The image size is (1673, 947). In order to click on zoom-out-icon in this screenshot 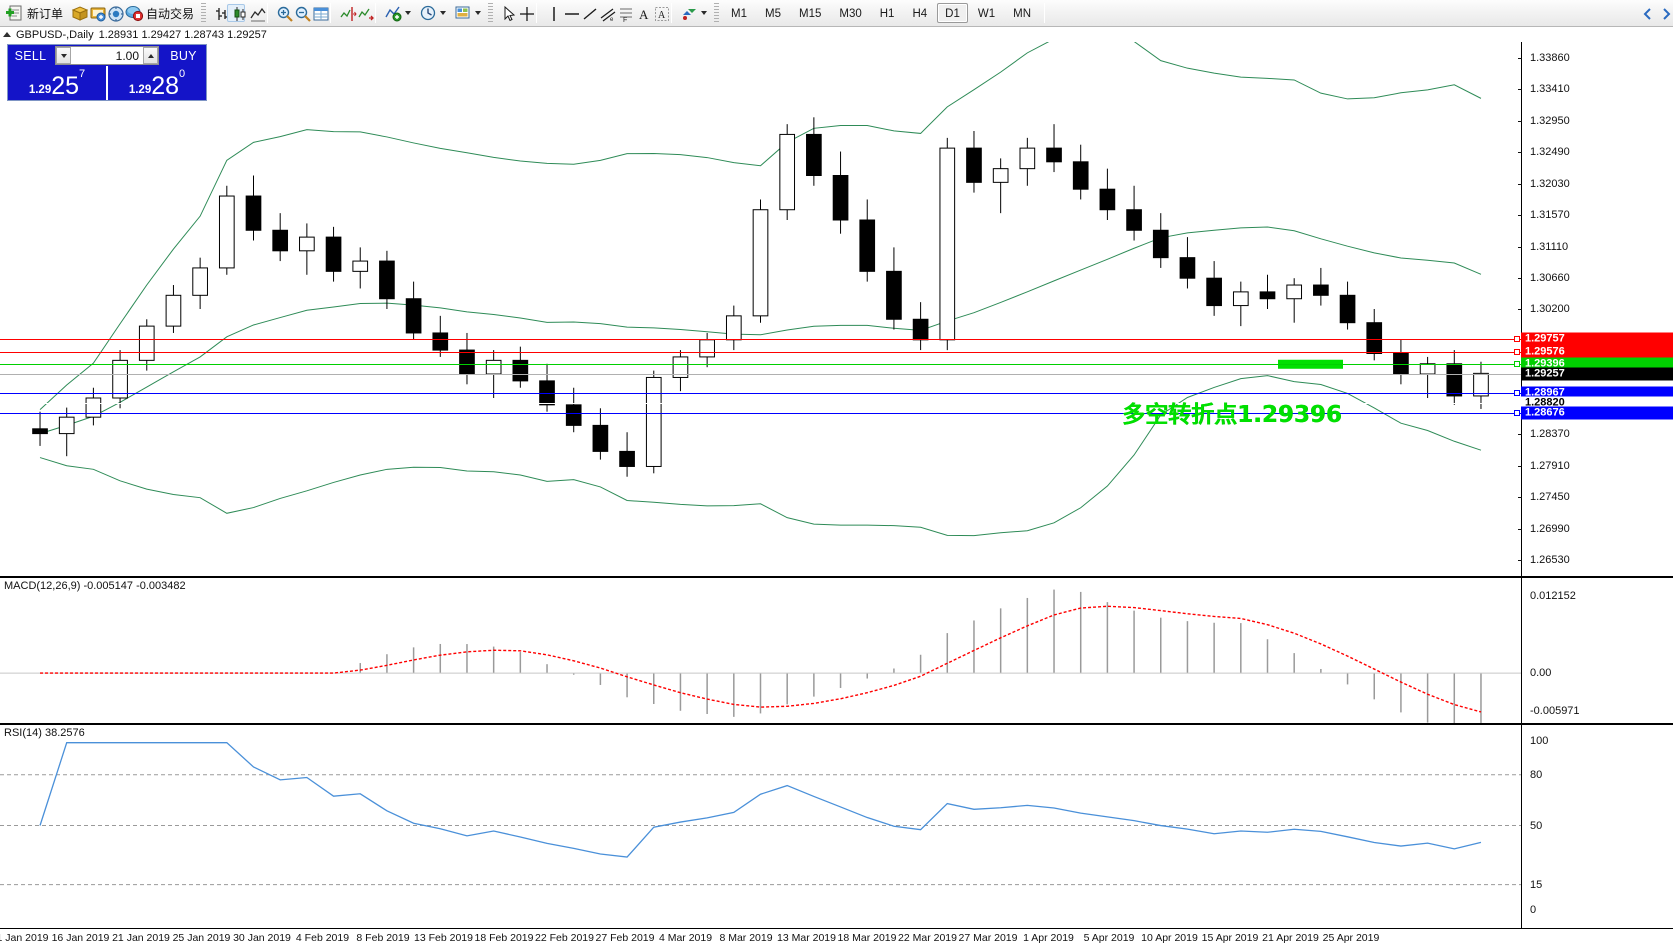, I will do `click(300, 13)`.